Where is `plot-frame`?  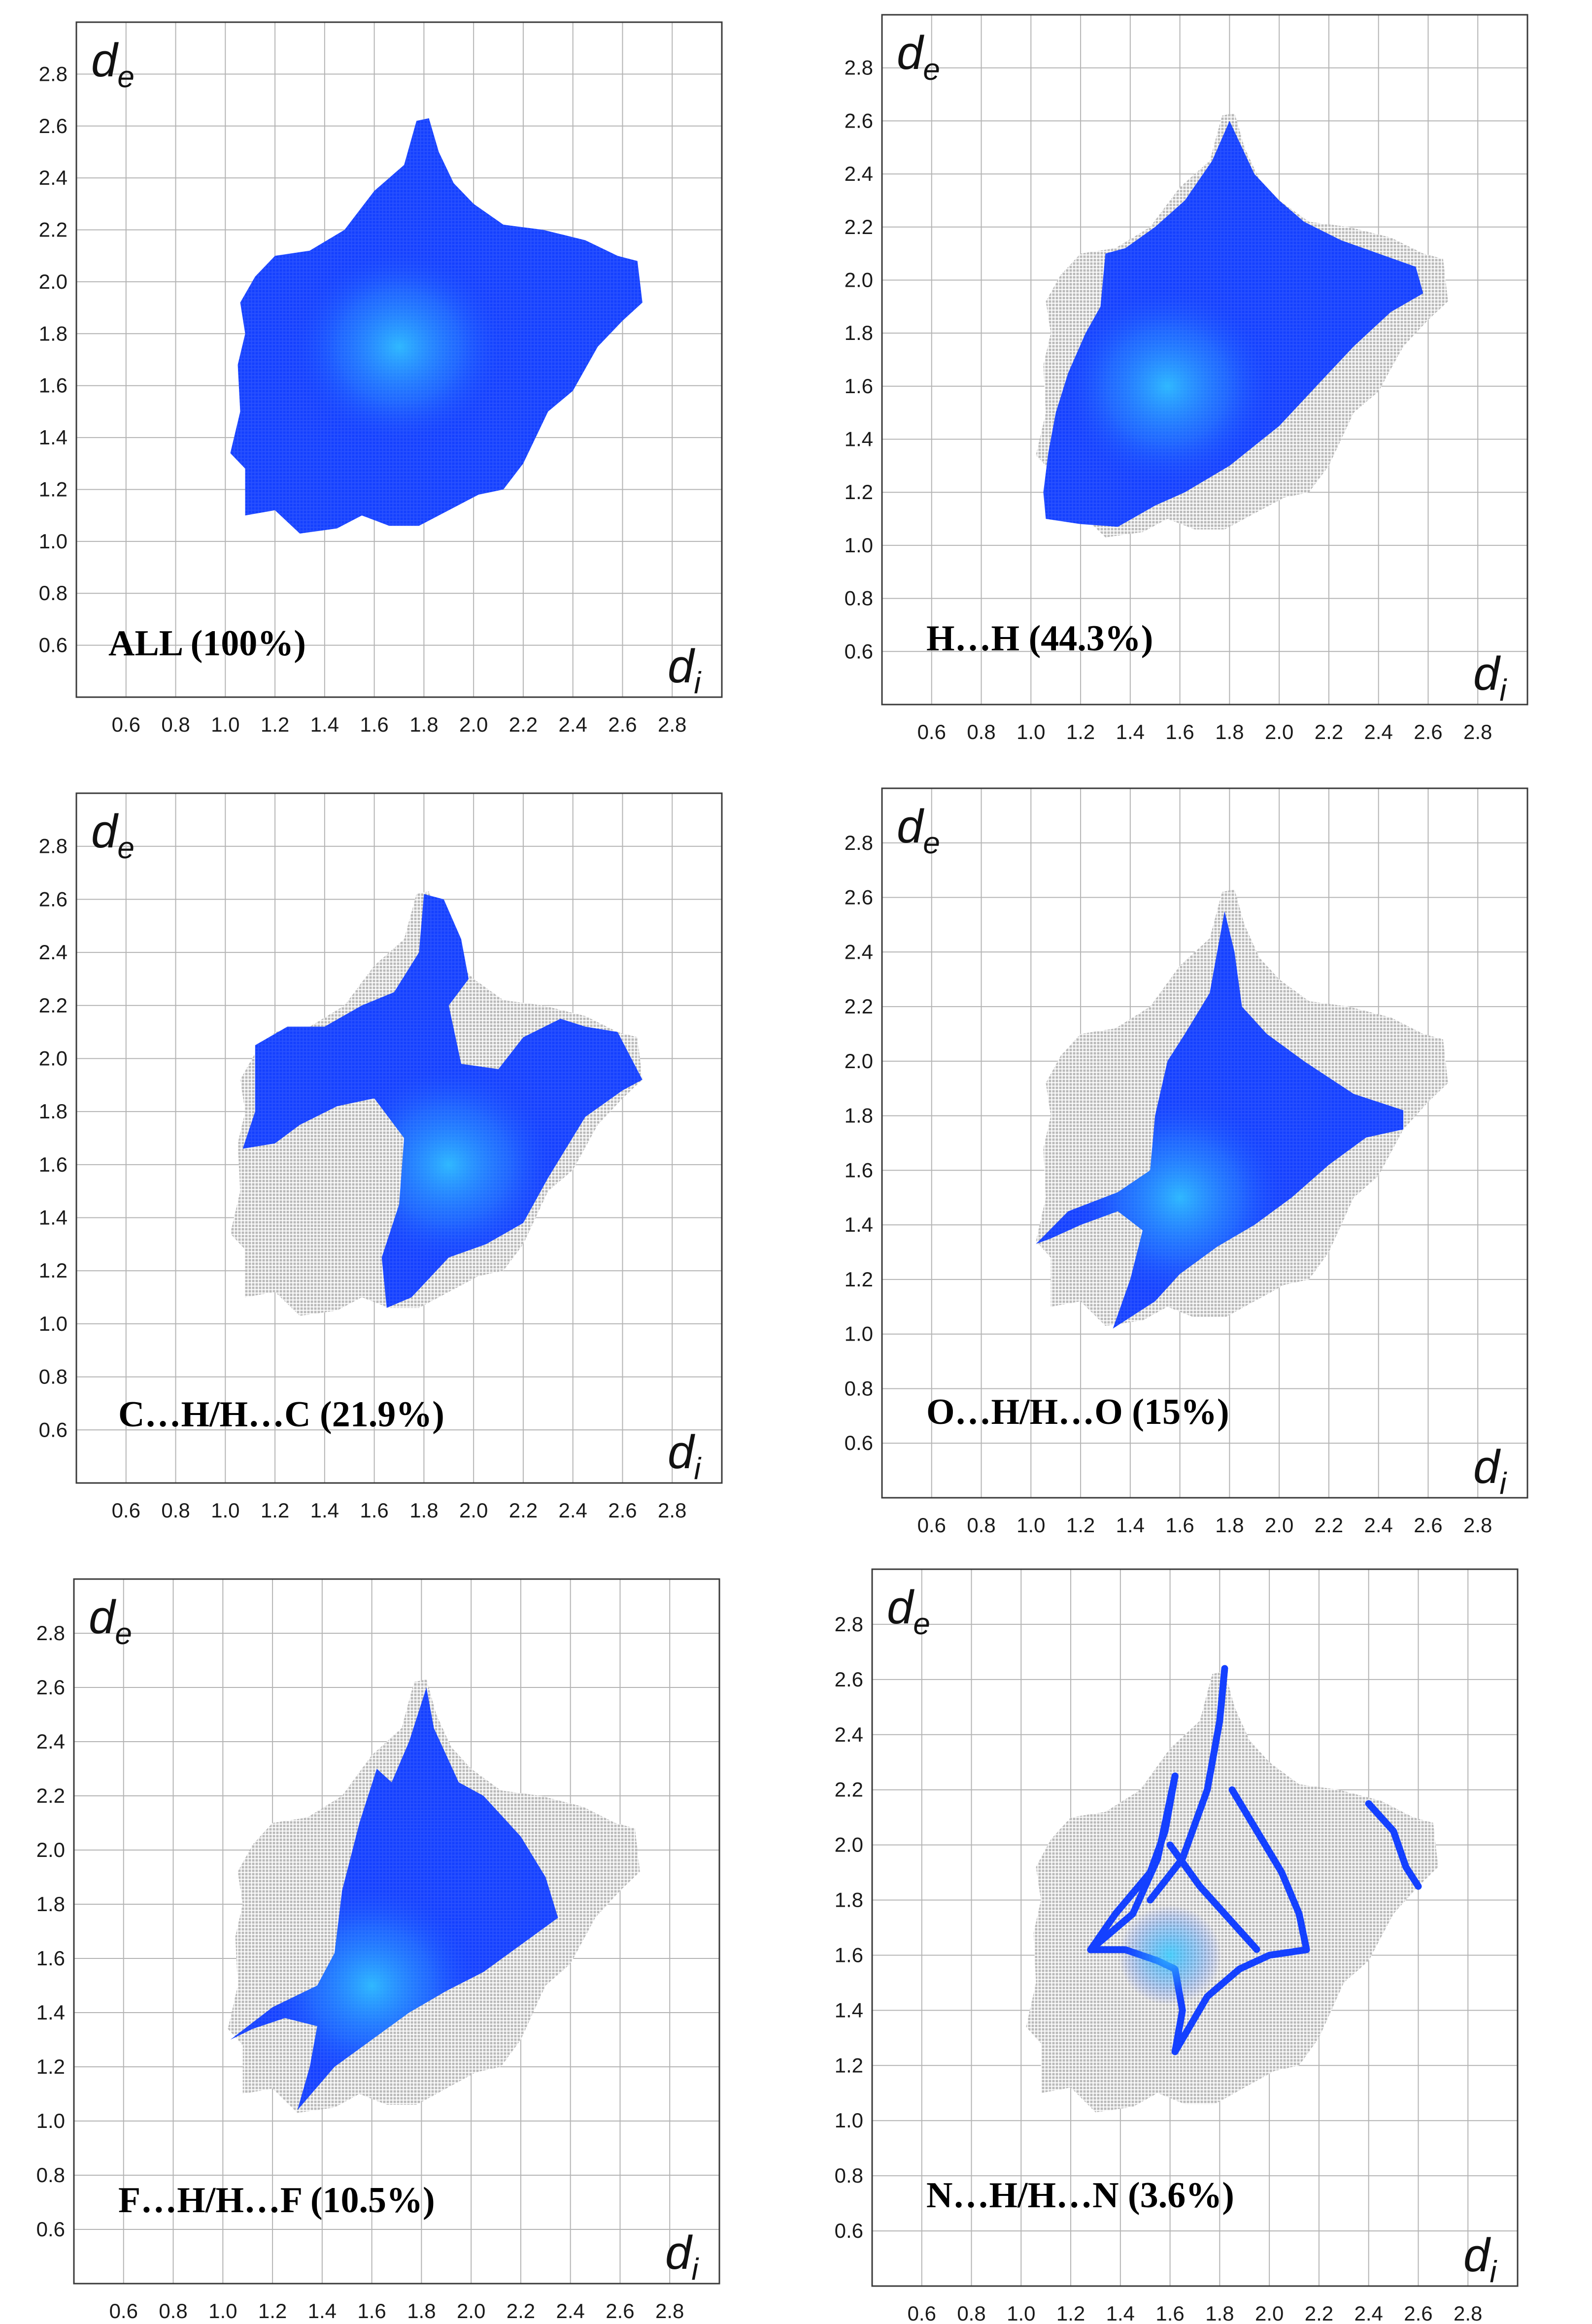
plot-frame is located at coordinates (399, 359).